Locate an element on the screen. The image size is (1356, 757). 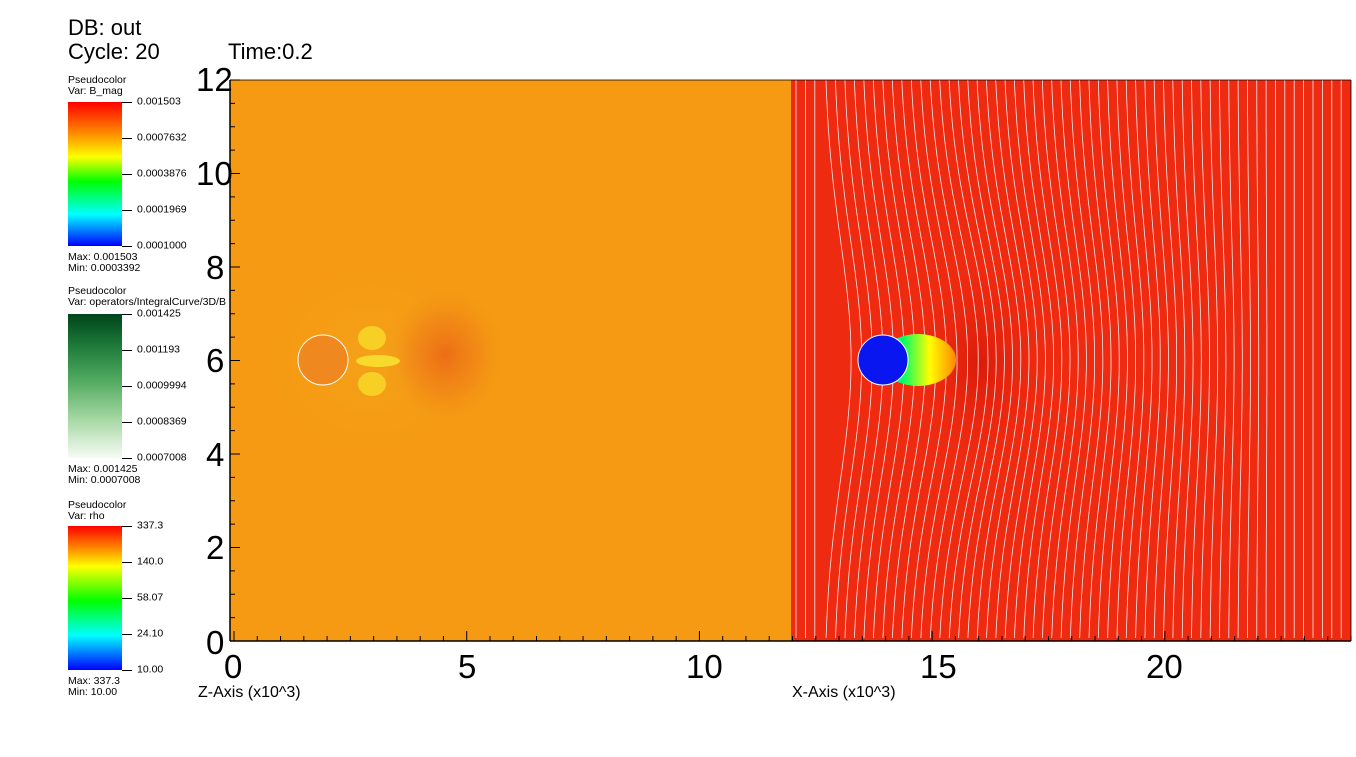
y-tick-label: 8 is located at coordinates (215, 267).